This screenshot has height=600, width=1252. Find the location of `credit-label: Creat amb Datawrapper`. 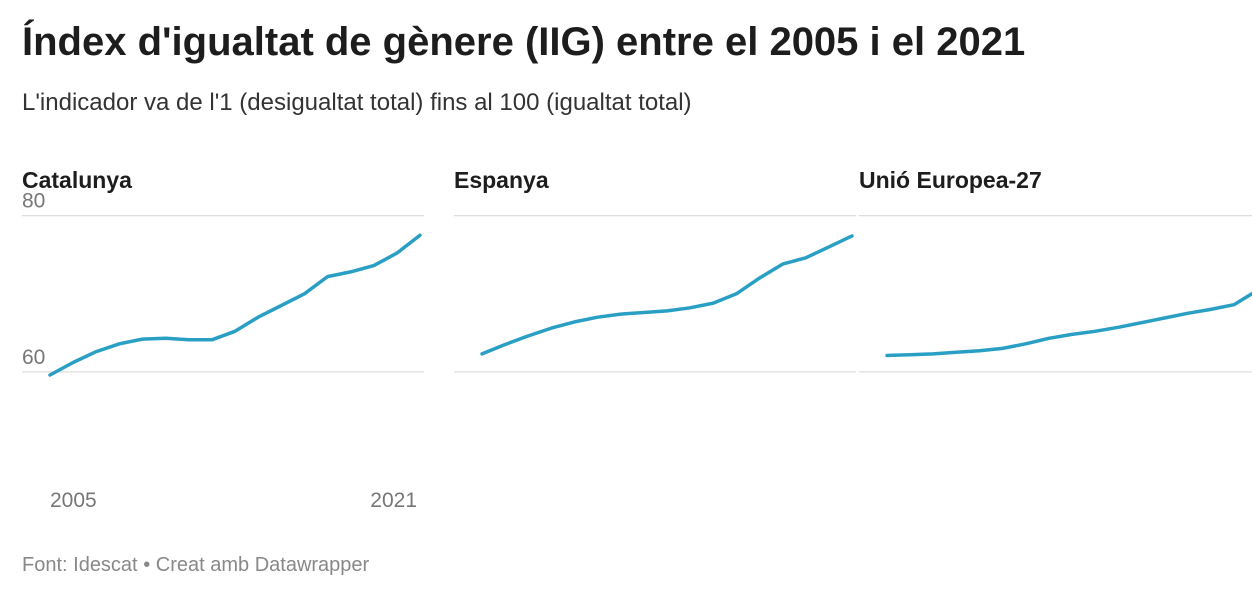

credit-label: Creat amb Datawrapper is located at coordinates (262, 565).